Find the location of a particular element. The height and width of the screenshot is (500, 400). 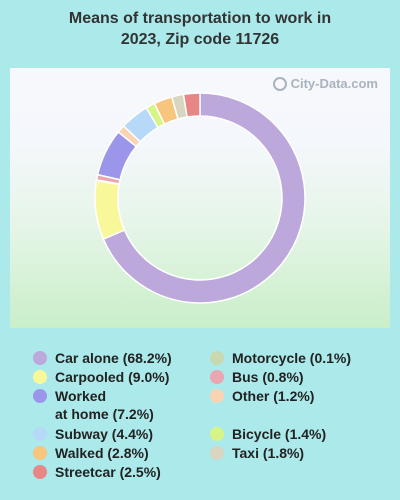

chart-title-line1: Means of transportation to work in is located at coordinates (200, 18).